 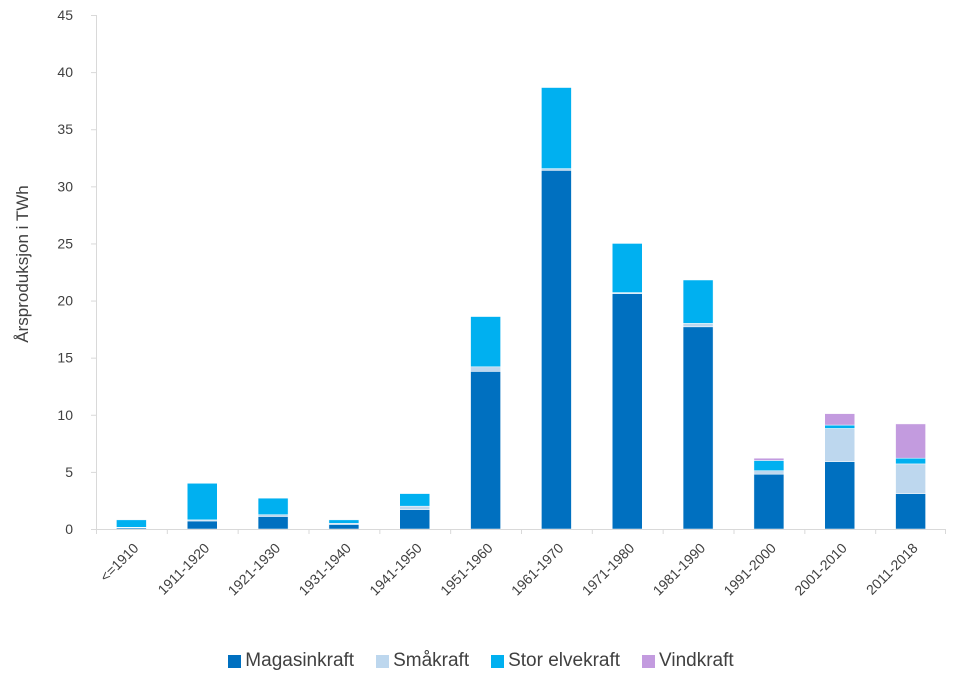 What do you see at coordinates (892, 569) in the screenshot?
I see `x-tick-label: 2011-2018` at bounding box center [892, 569].